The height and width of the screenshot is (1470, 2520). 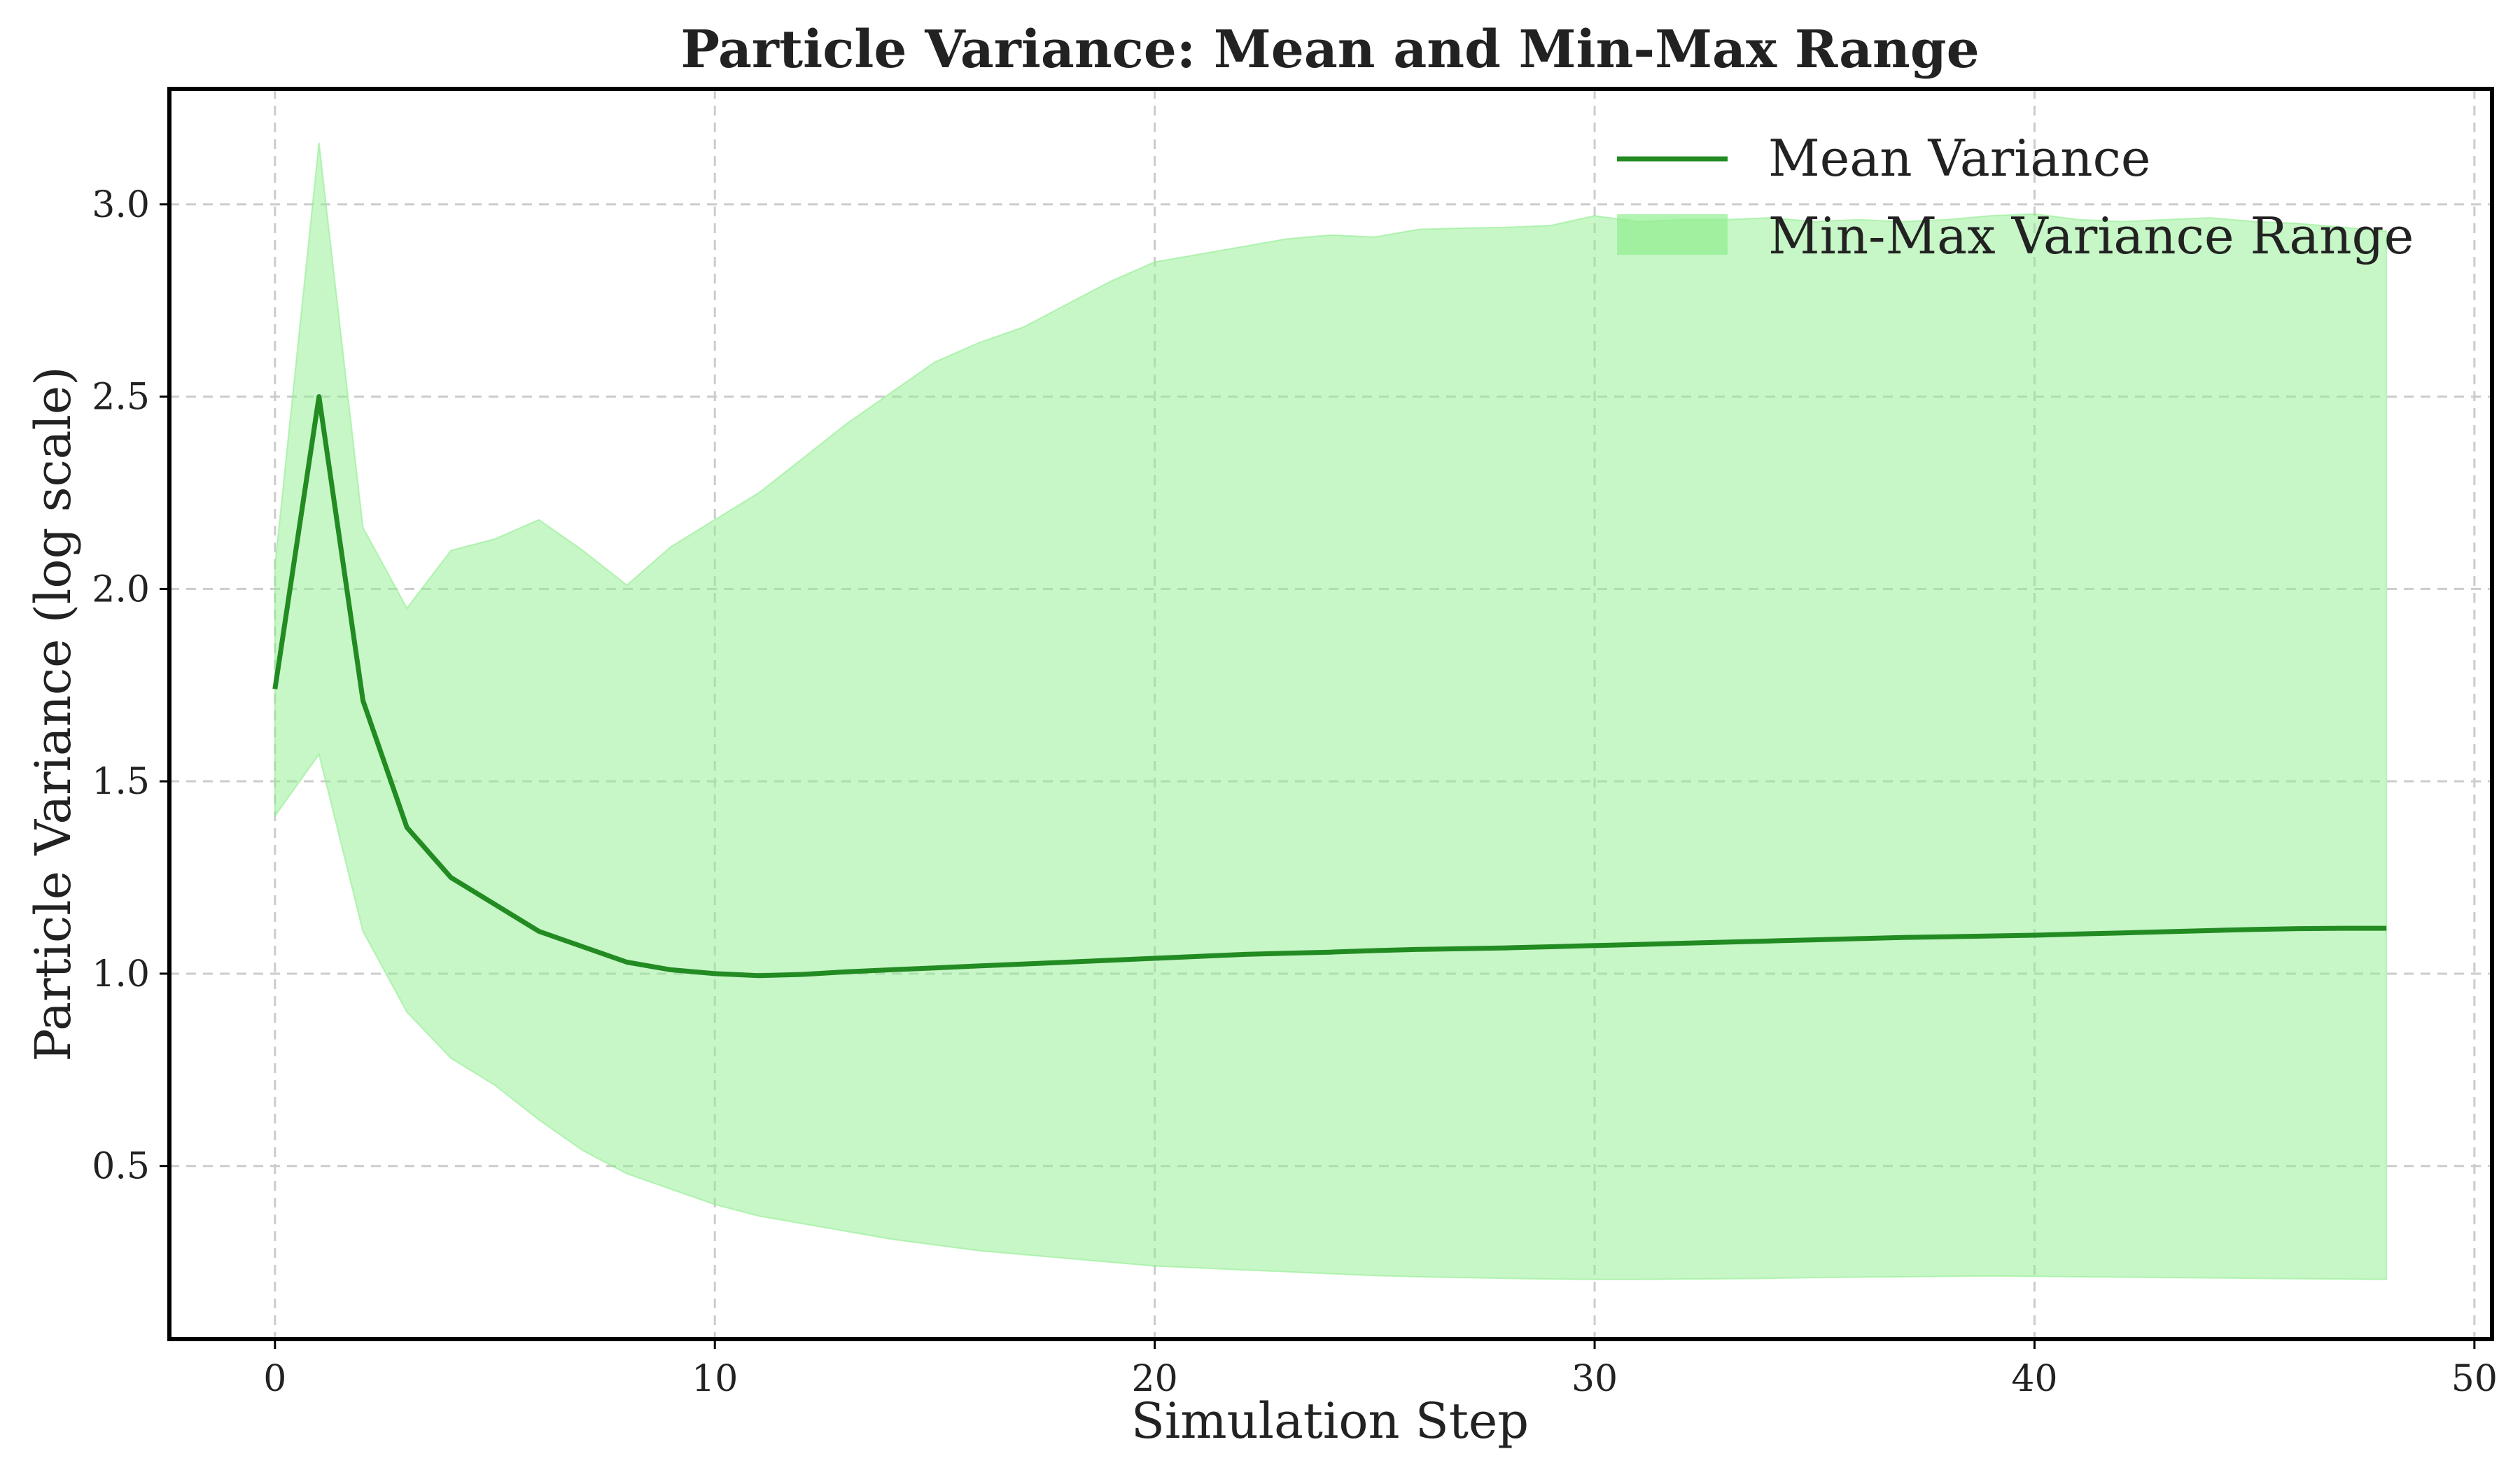 I want to click on y-axis-label: Particle Variance (log scale), so click(x=53, y=713).